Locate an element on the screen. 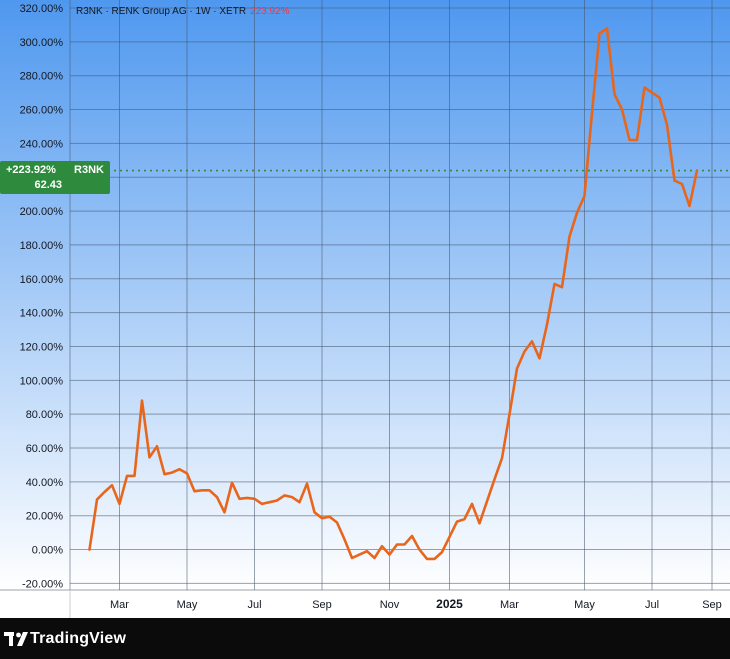 The width and height of the screenshot is (730, 659). y-tick-label: 140.00% is located at coordinates (42, 314).